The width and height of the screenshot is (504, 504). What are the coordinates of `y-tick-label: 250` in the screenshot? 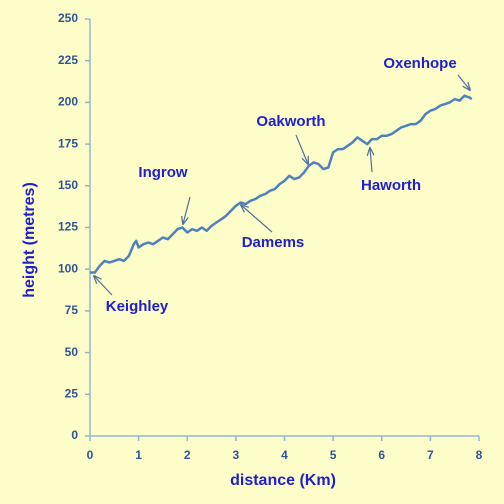 It's located at (68, 18).